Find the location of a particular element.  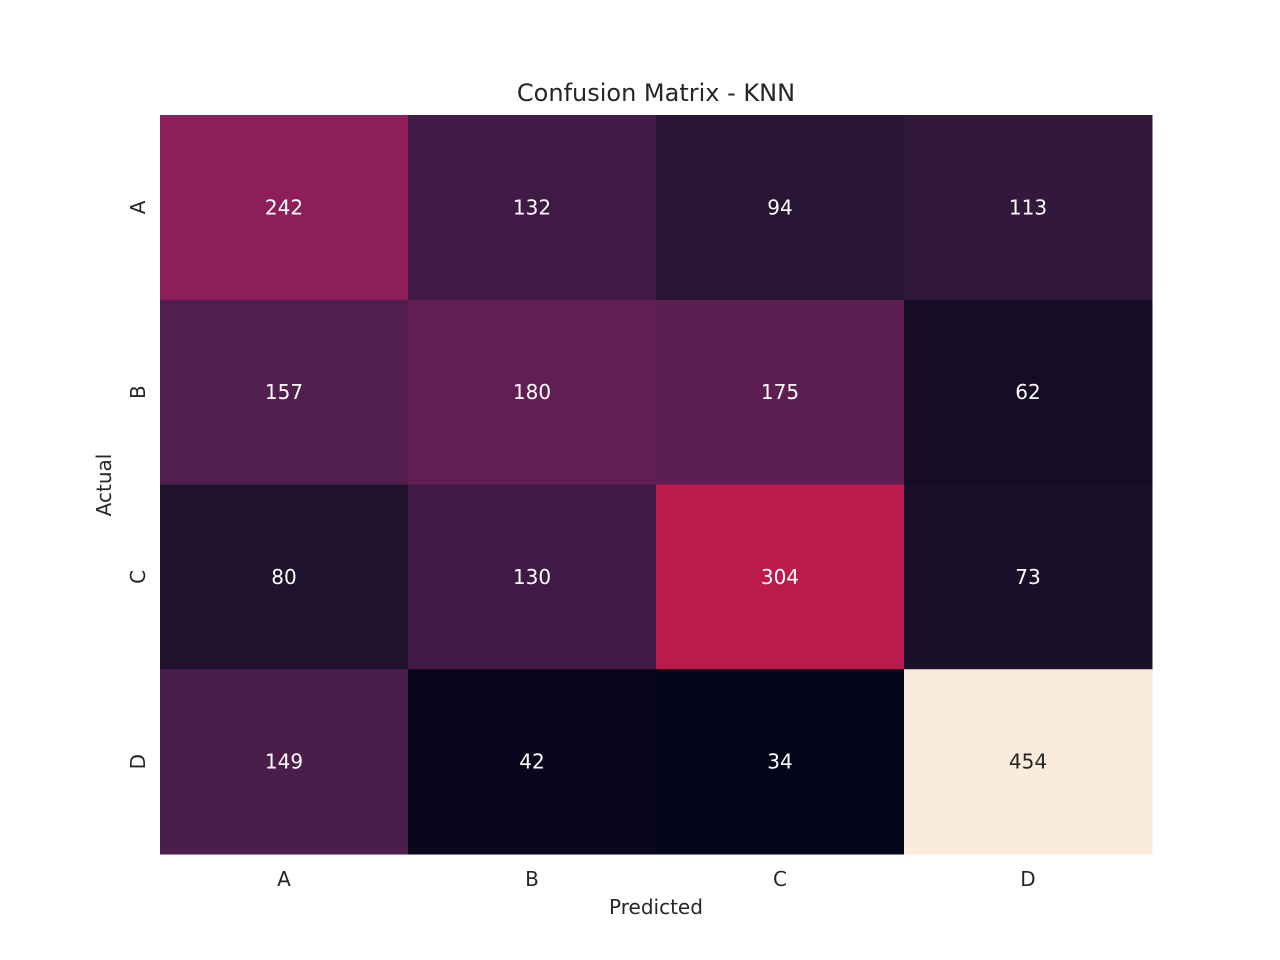

heatmap-cell-B-D is located at coordinates (1028, 392).